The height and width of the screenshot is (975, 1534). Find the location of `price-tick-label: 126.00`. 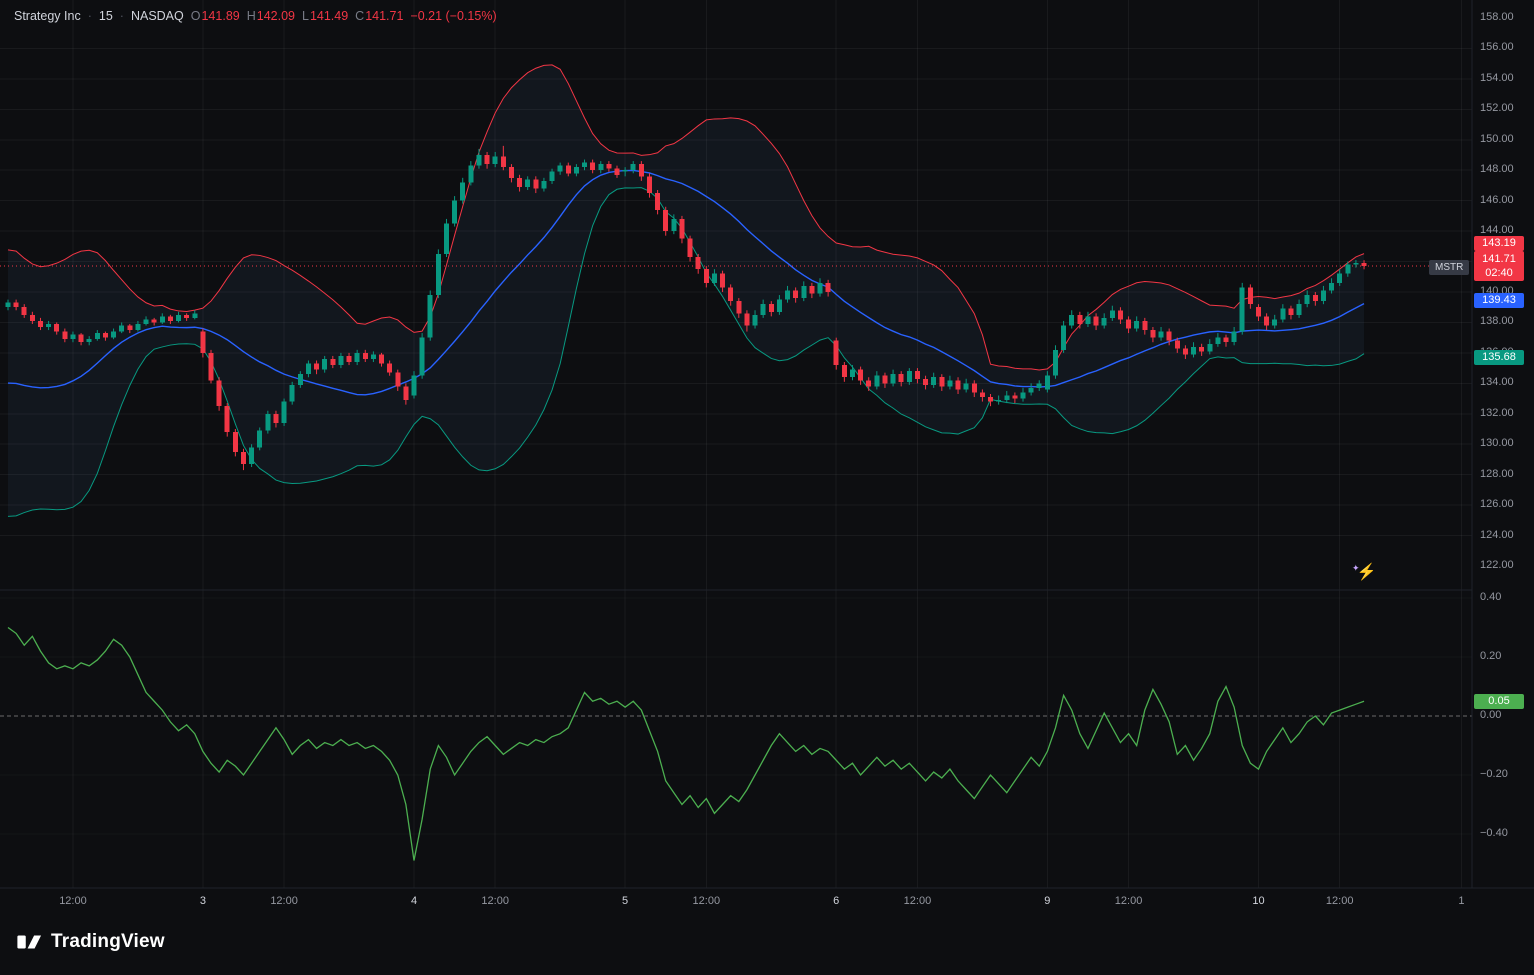

price-tick-label: 126.00 is located at coordinates (1497, 504).